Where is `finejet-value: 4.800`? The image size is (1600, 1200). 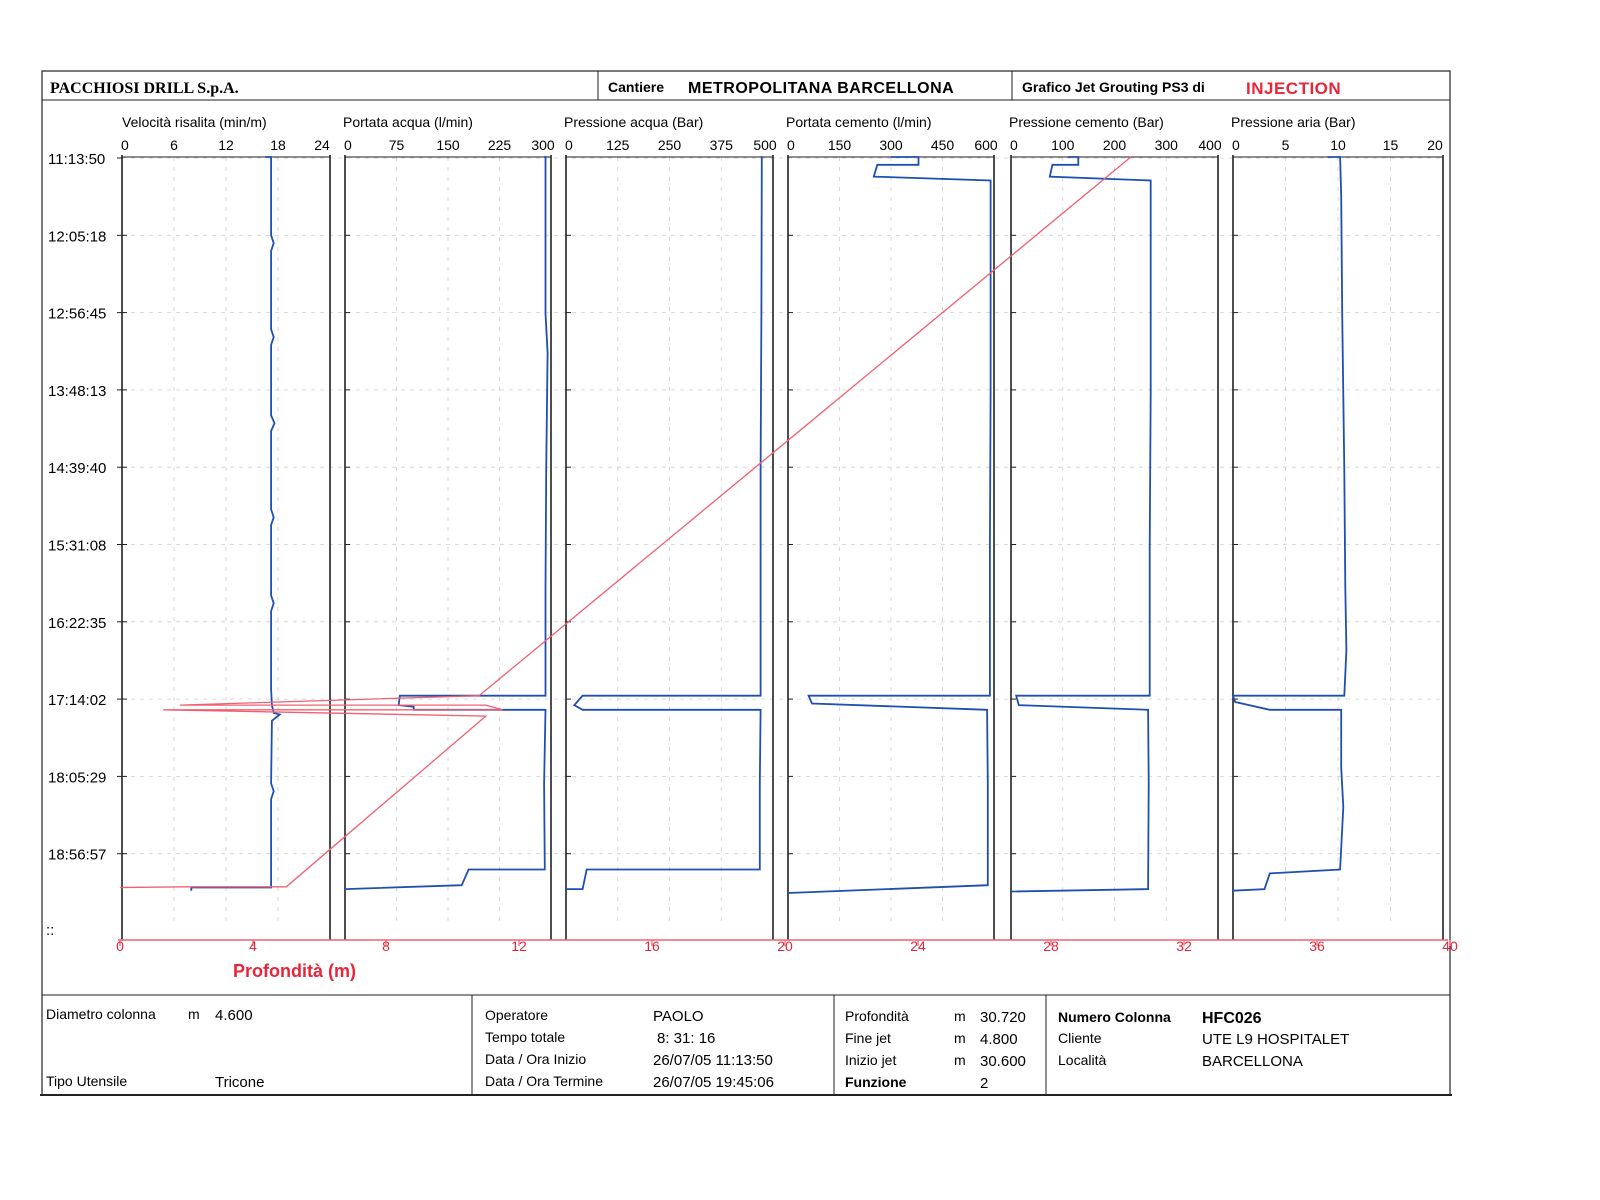
finejet-value: 4.800 is located at coordinates (999, 1039).